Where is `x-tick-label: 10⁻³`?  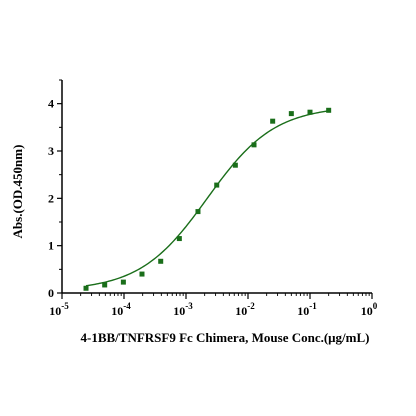
x-tick-label: 10⁻³ is located at coordinates (183, 309).